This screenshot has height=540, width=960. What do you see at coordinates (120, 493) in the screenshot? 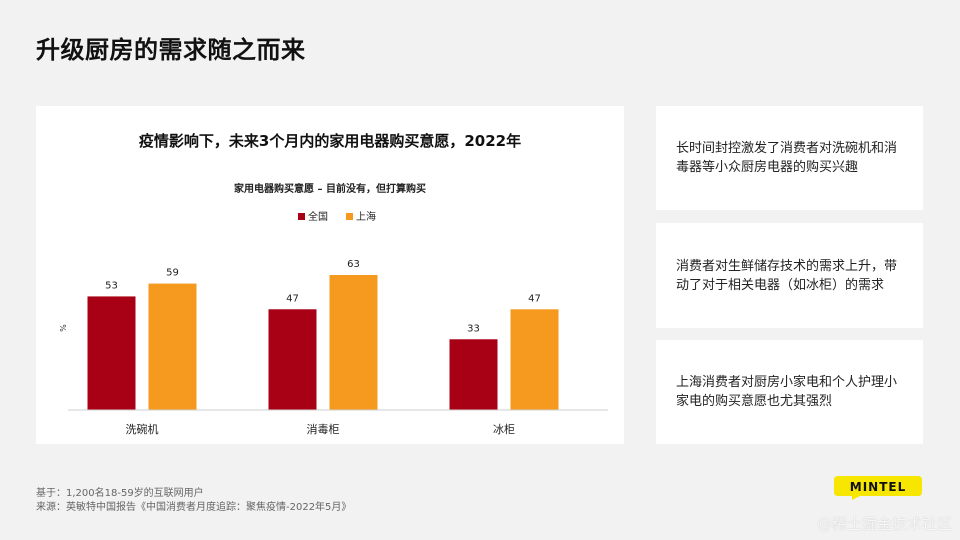
I see `footnote-base: 基于：1,200名18-59岁的互联网用户` at bounding box center [120, 493].